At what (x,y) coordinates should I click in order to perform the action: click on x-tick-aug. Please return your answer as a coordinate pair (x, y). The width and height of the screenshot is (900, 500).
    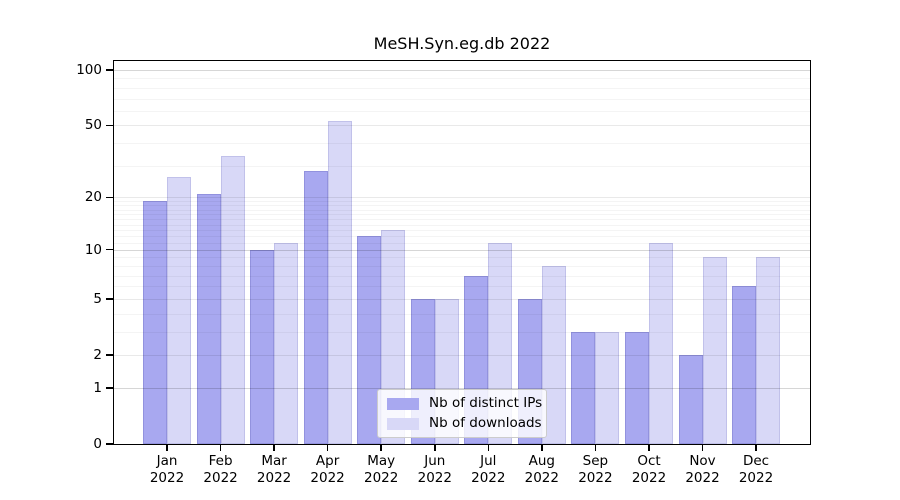
    Looking at the image, I should click on (542, 447).